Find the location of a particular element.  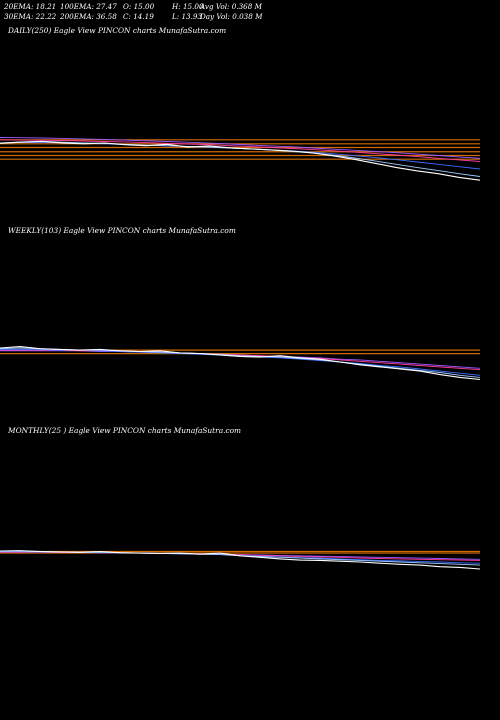

high-stat: H: 15.00 is located at coordinates (188, 6).